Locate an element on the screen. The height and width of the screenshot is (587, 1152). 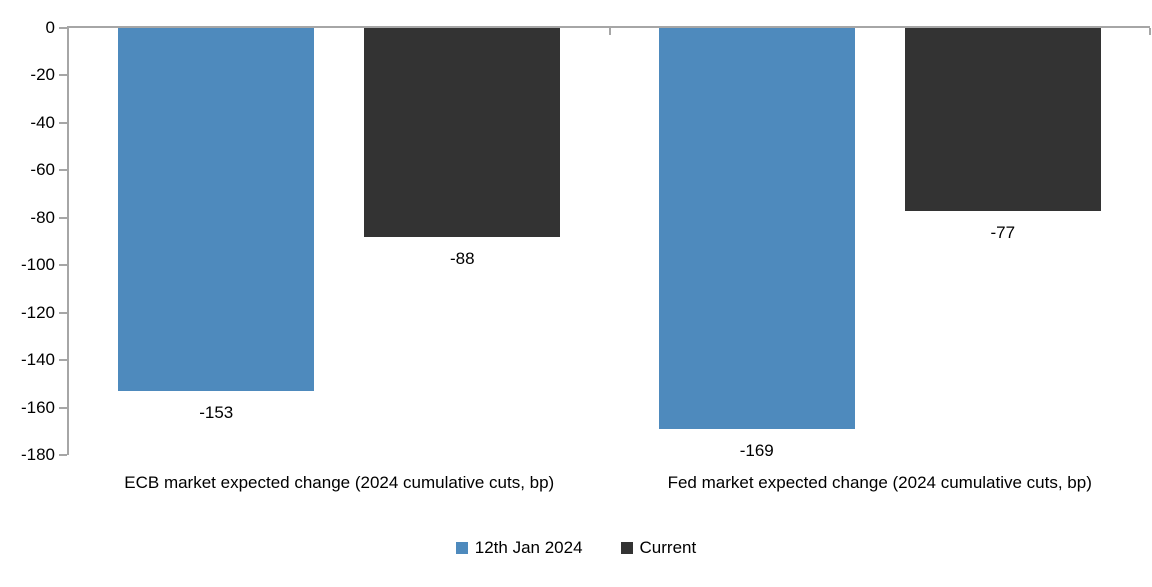
legend-item-jan: 12th Jan 2024 is located at coordinates (519, 548).